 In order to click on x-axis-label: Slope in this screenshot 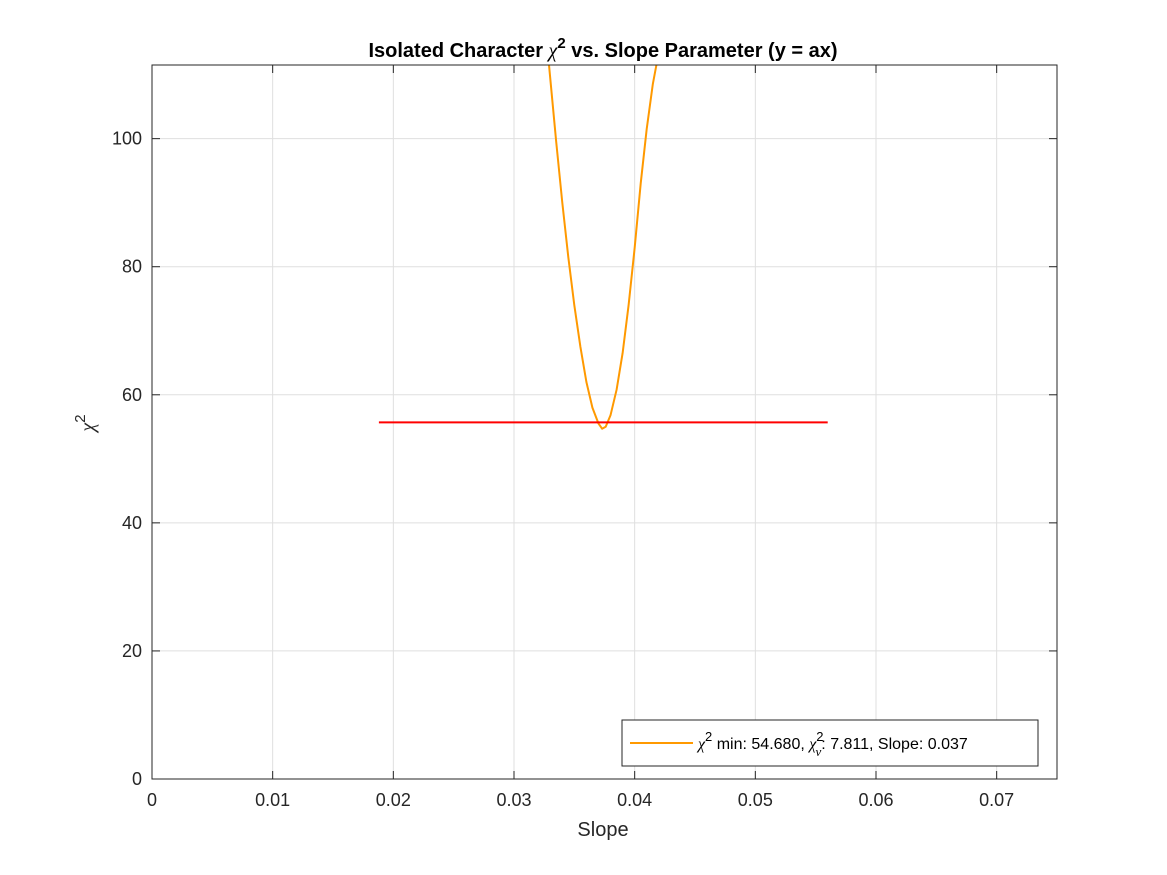, I will do `click(602, 830)`.